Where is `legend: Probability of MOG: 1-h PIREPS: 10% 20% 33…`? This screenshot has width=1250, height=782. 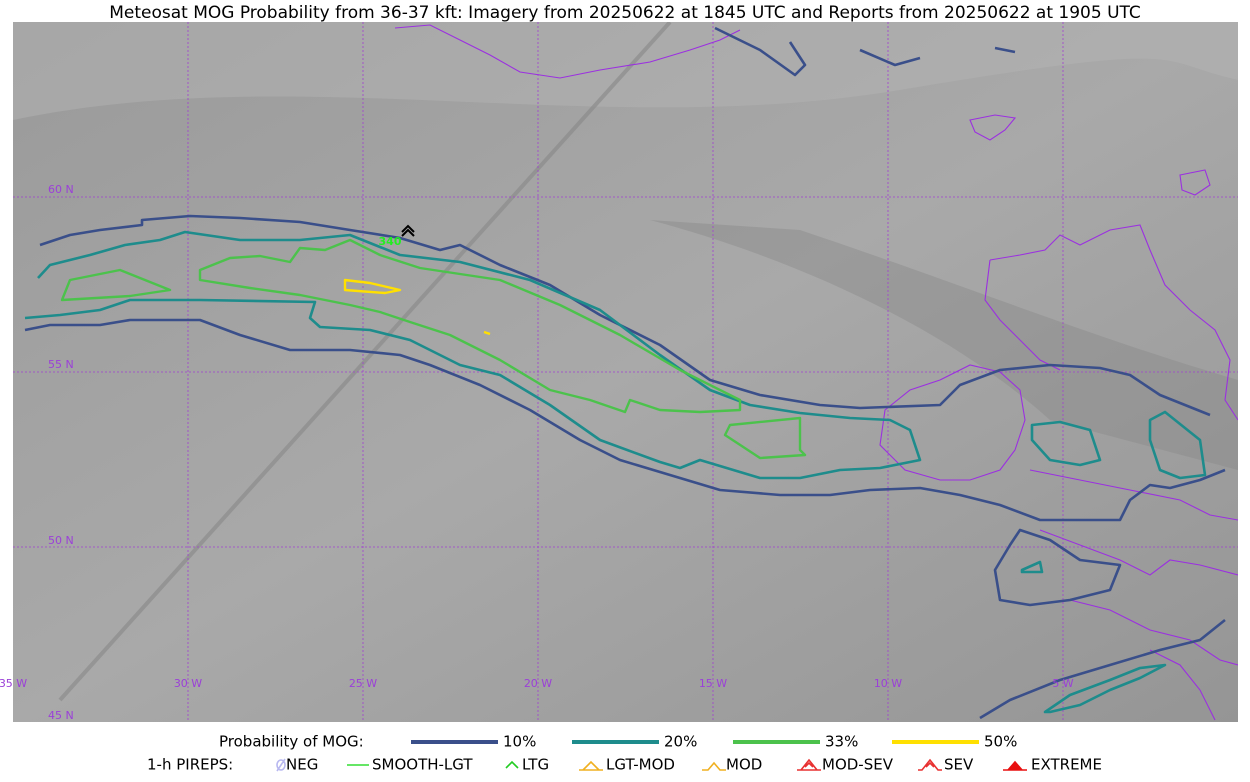
legend: Probability of MOG: 1-h PIREPS: 10% 20% 33… is located at coordinates (624, 753).